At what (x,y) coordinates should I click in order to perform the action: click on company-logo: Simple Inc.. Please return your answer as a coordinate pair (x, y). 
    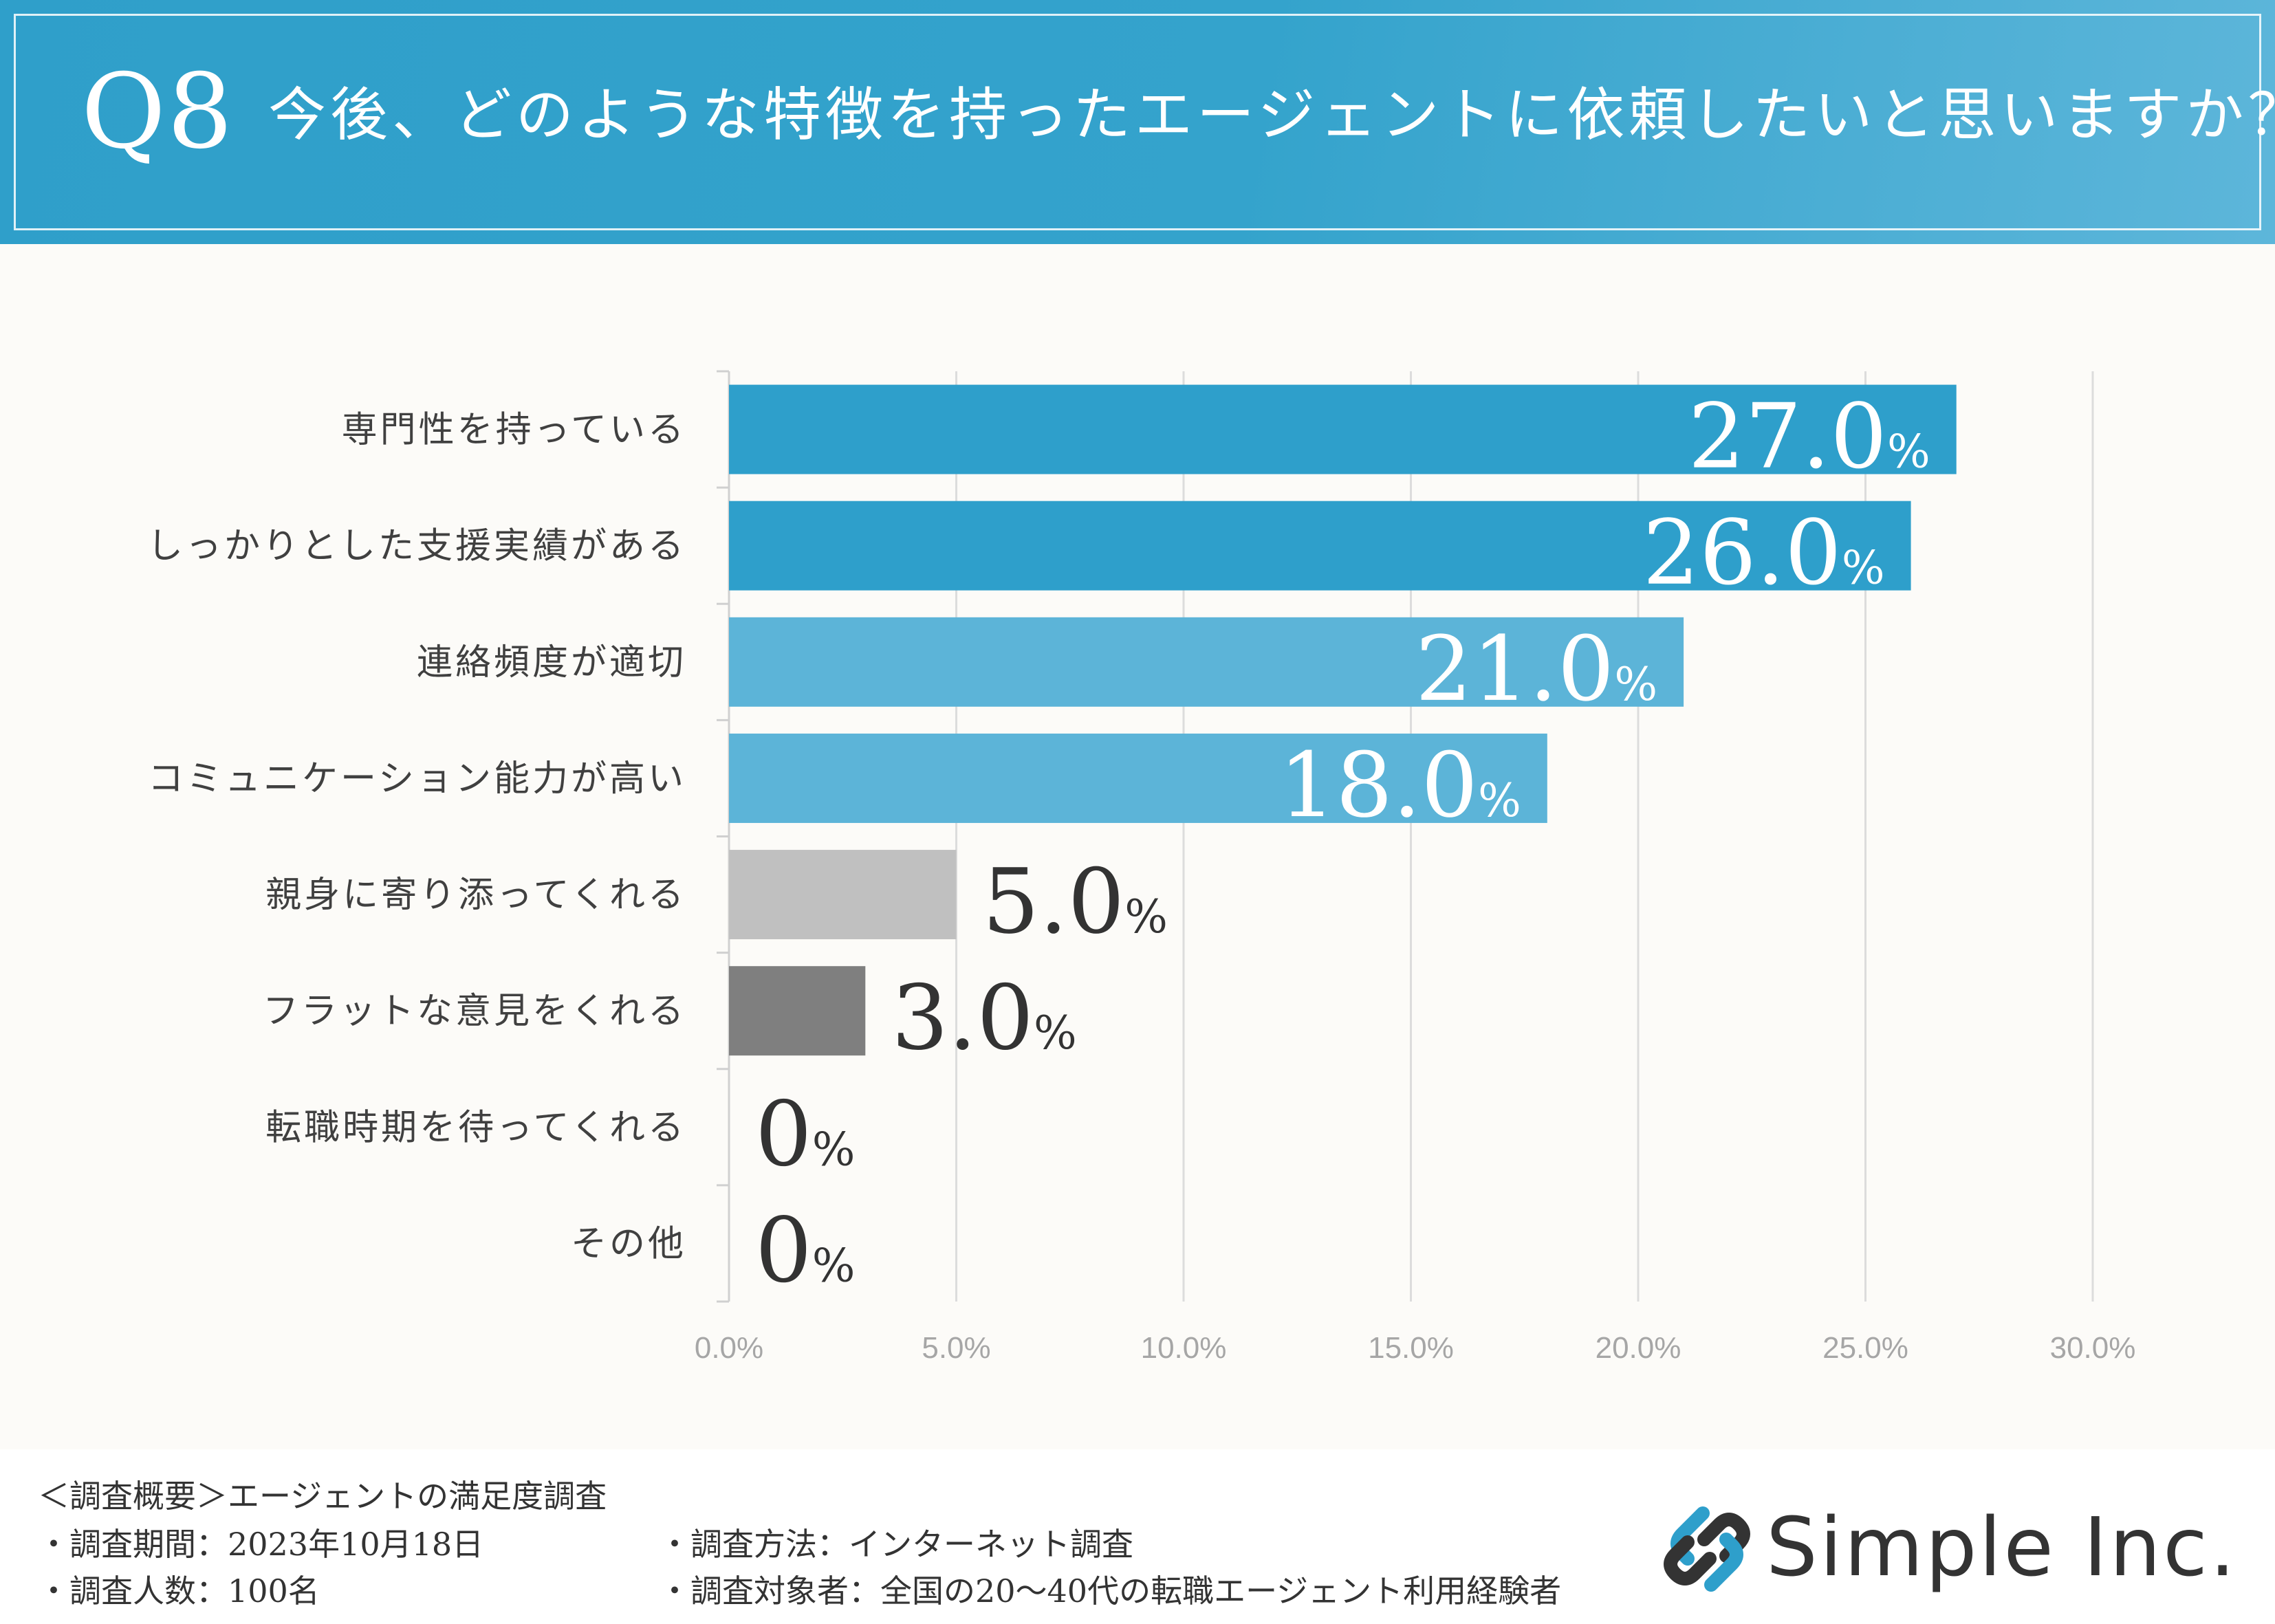
    Looking at the image, I should click on (1958, 1549).